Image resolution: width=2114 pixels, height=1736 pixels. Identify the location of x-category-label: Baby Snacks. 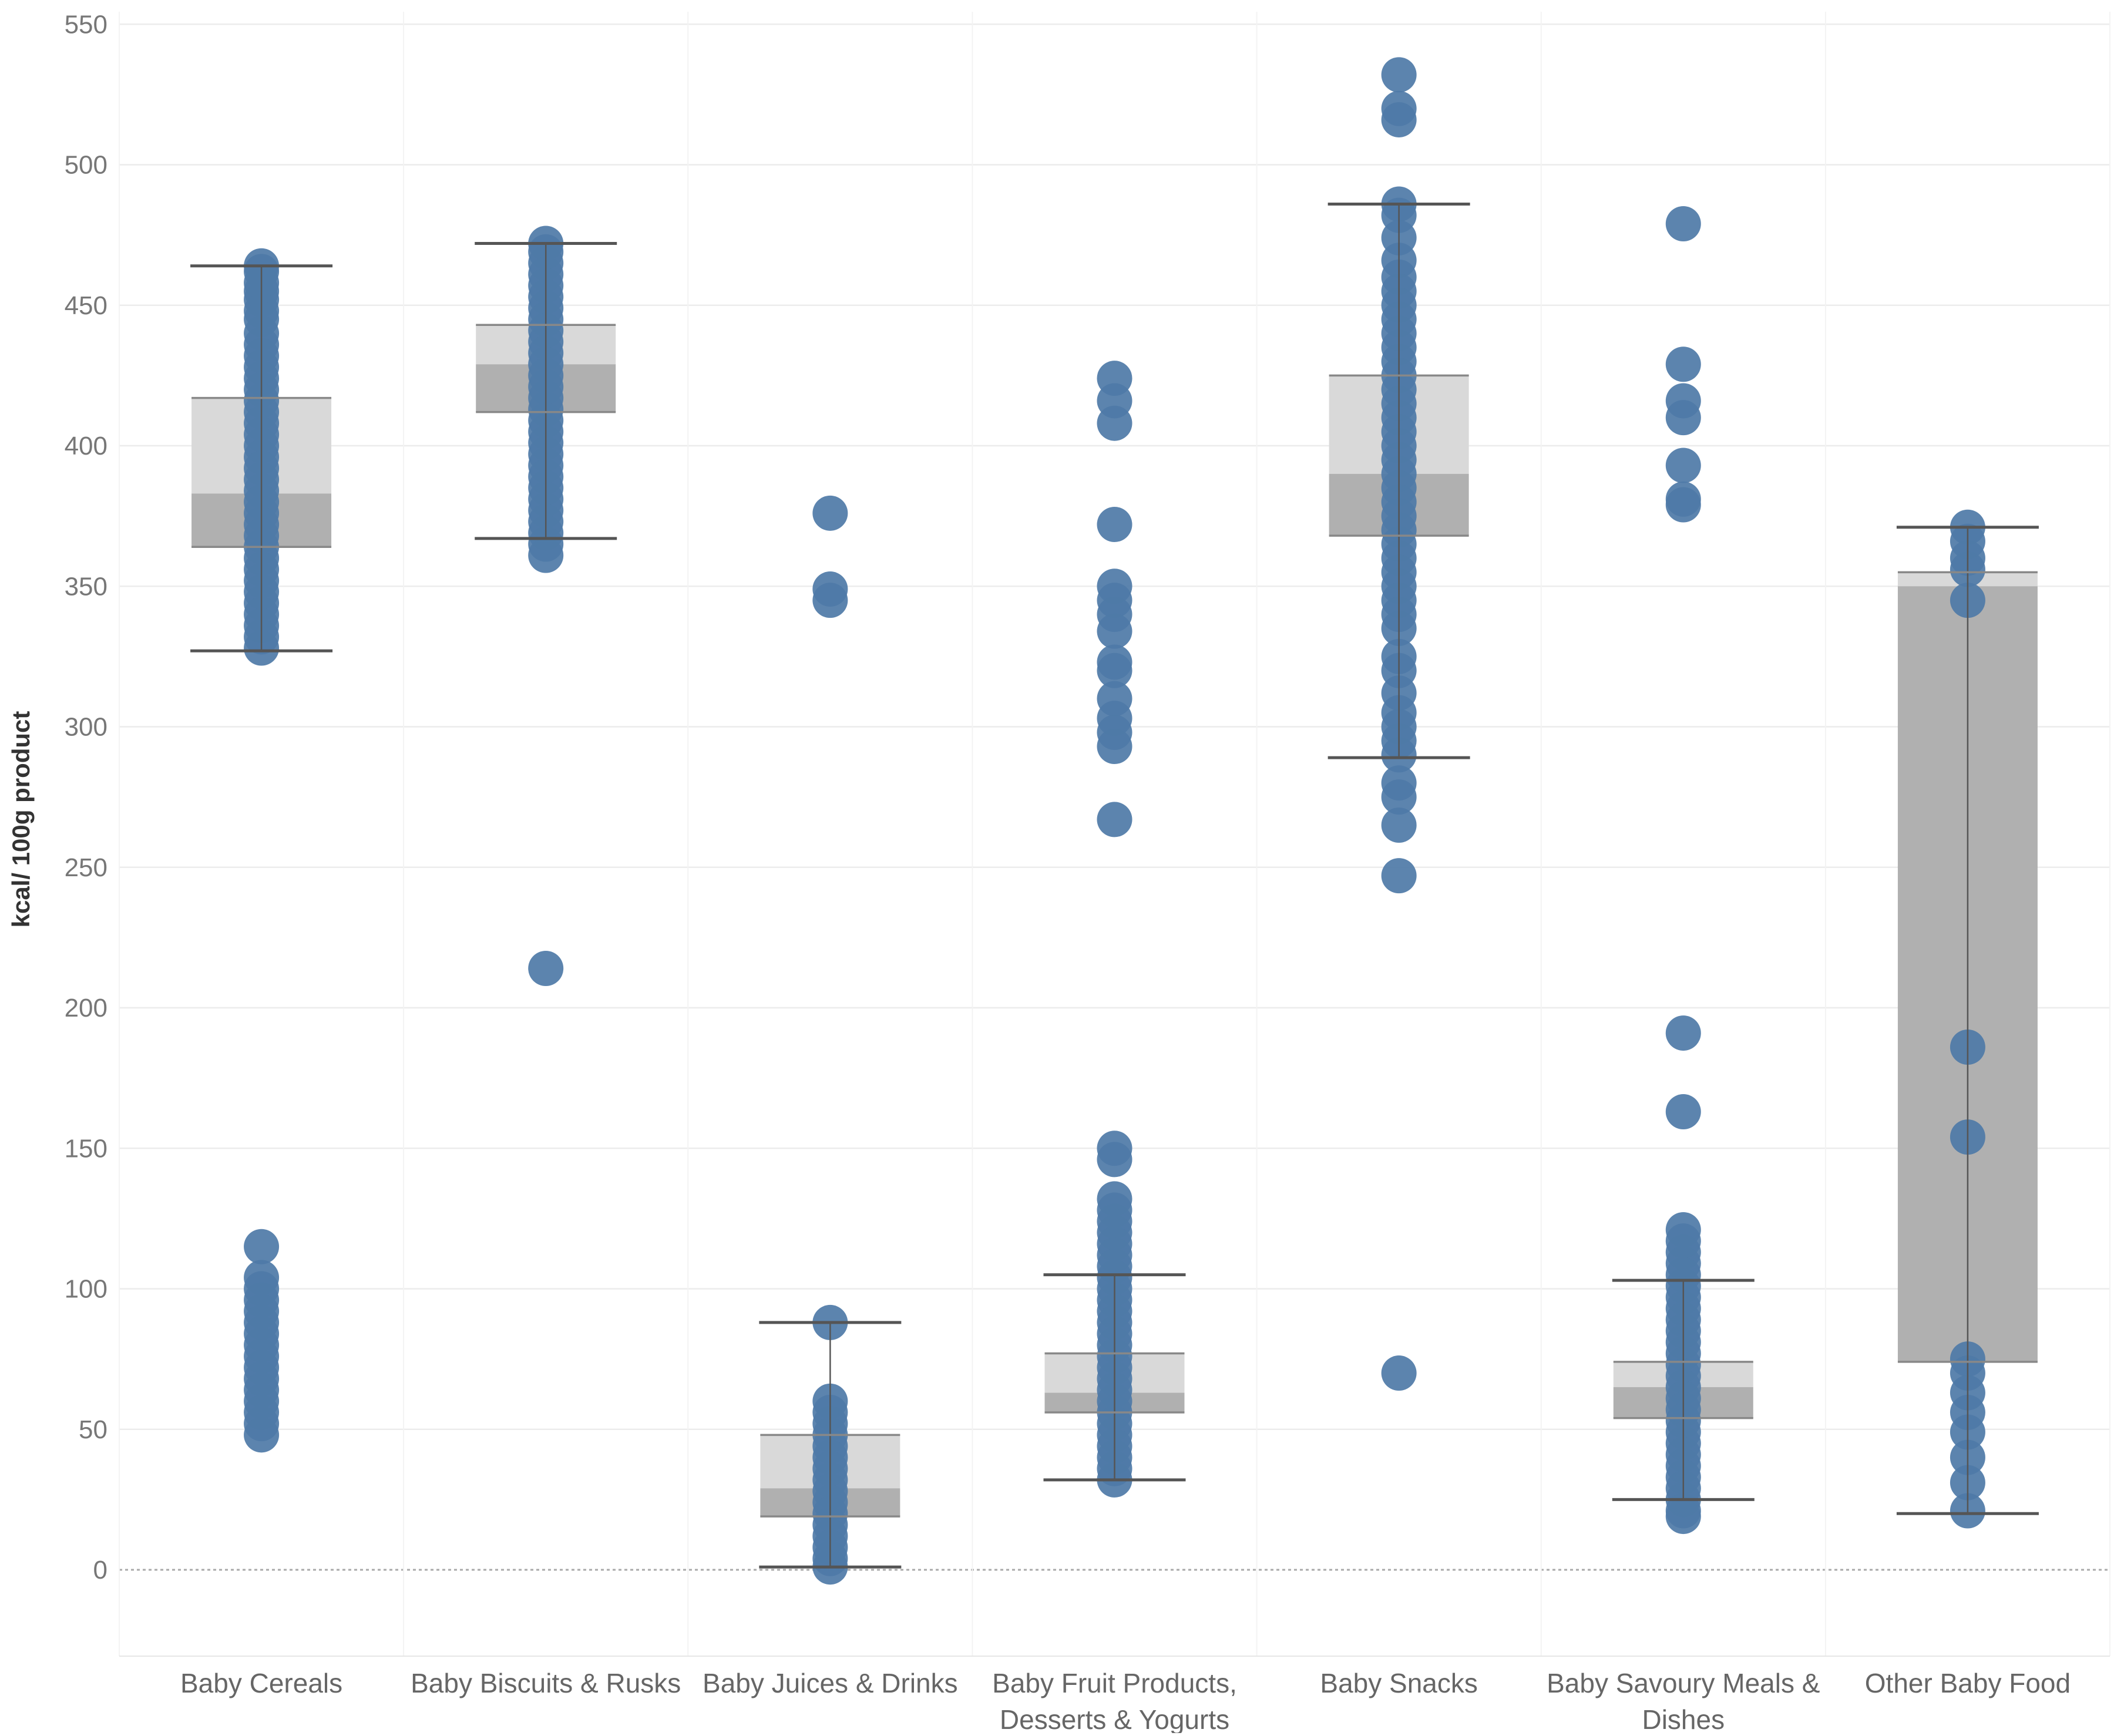
(1398, 1683).